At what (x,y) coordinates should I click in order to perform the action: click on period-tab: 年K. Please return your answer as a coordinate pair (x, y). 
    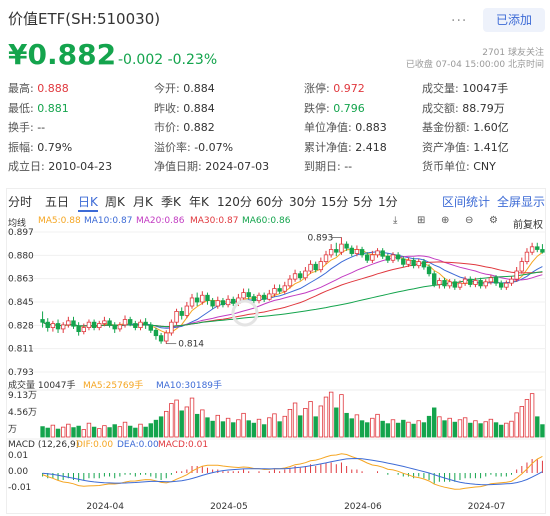
    Looking at the image, I should click on (199, 202).